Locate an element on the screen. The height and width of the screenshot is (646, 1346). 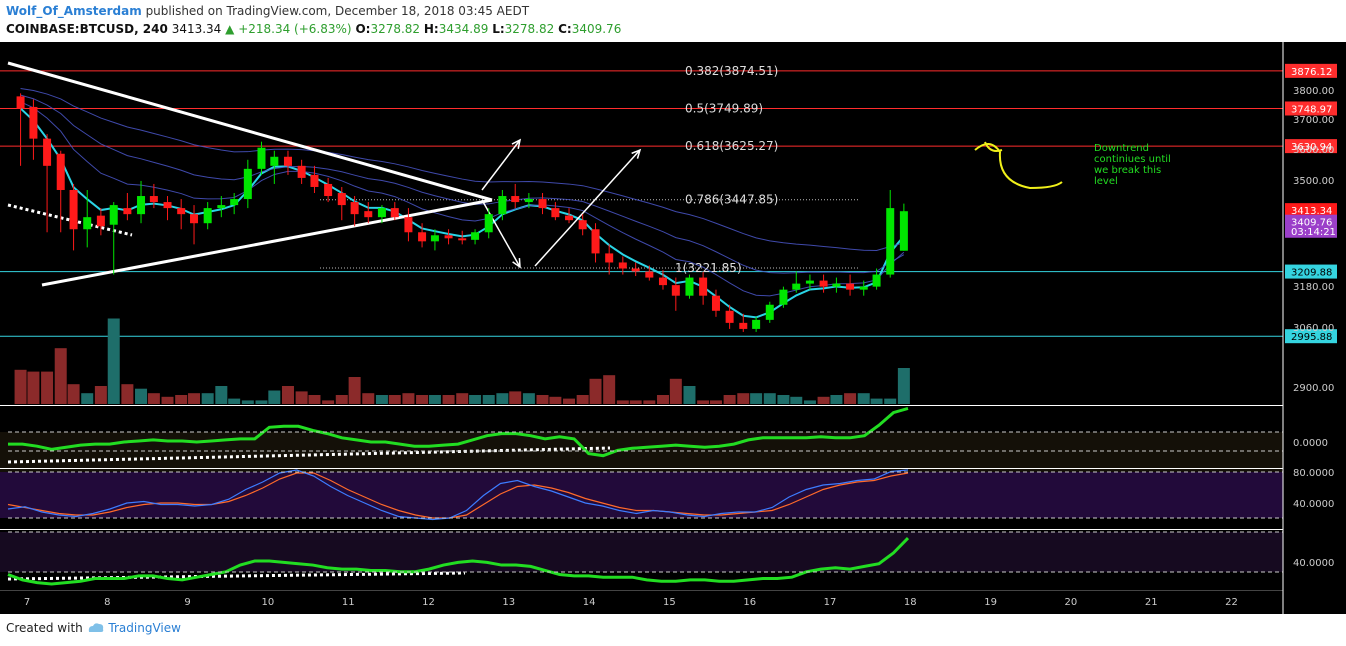
change-up-icon: ▲ is located at coordinates (230, 29).